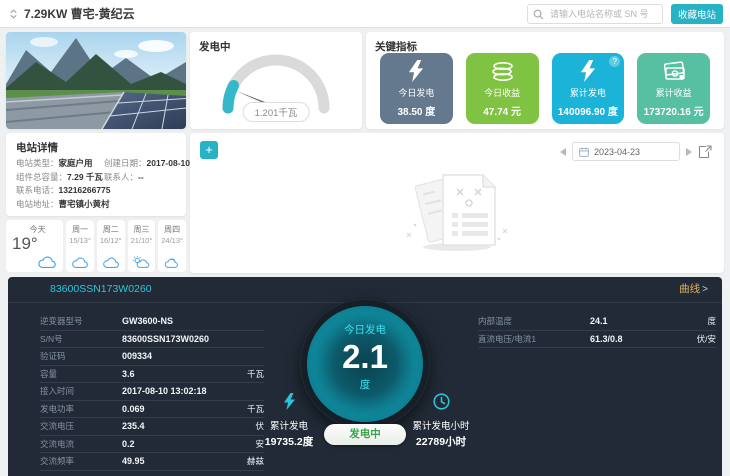  What do you see at coordinates (25, 243) in the screenshot?
I see `weather-temp: 19°` at bounding box center [25, 243].